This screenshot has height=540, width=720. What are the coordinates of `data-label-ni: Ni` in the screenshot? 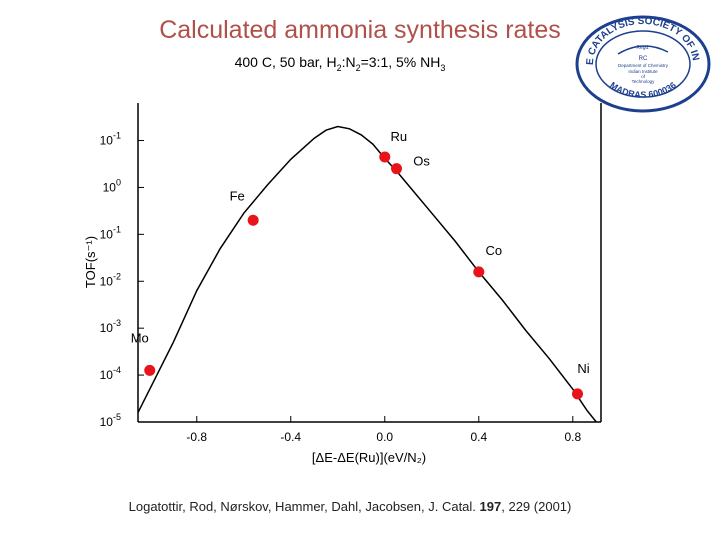 It's located at (583, 368).